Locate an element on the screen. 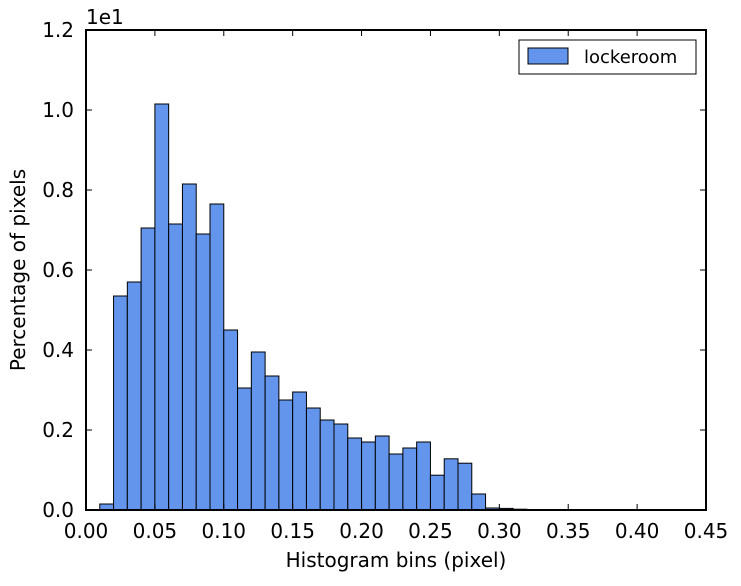  x-tick-label: 0.00 is located at coordinates (86, 531).